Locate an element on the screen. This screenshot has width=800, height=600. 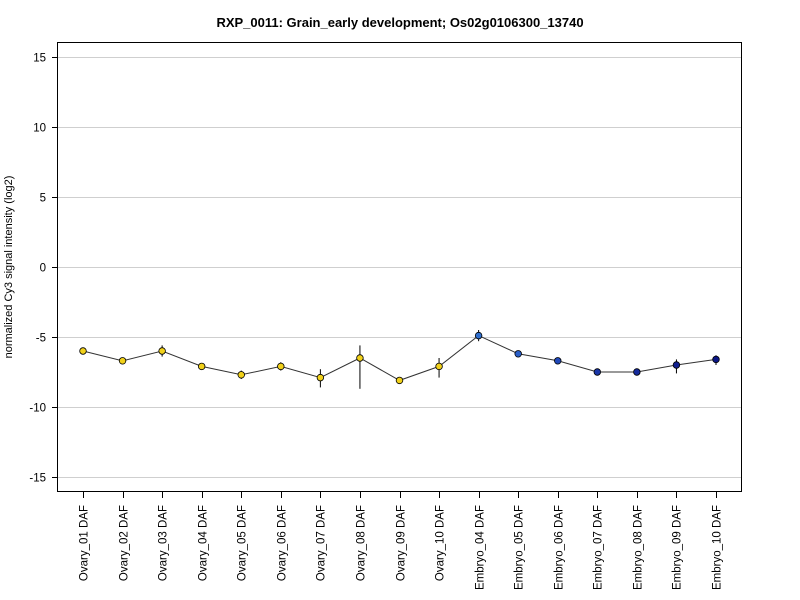
x-tick-label: Ovary_02 DAF is located at coordinates (125, 543).